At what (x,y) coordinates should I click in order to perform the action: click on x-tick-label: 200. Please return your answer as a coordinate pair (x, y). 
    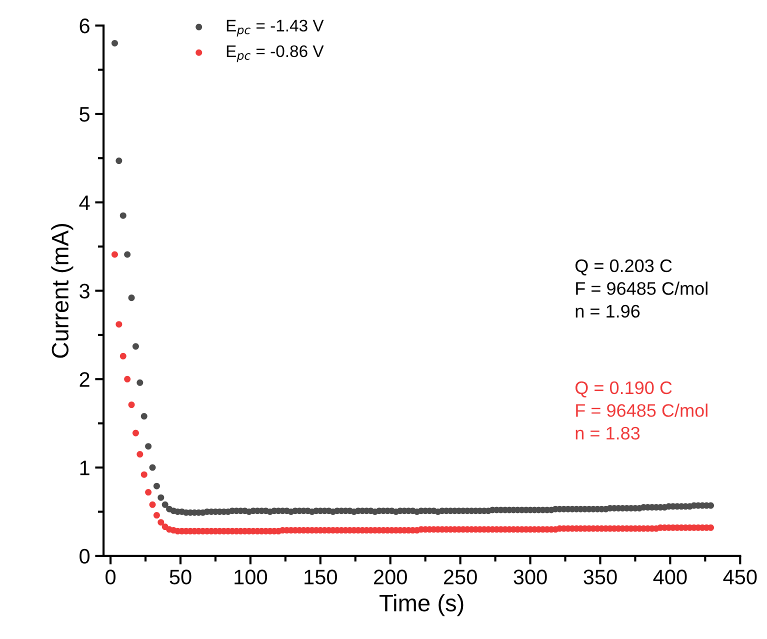
    Looking at the image, I should click on (390, 577).